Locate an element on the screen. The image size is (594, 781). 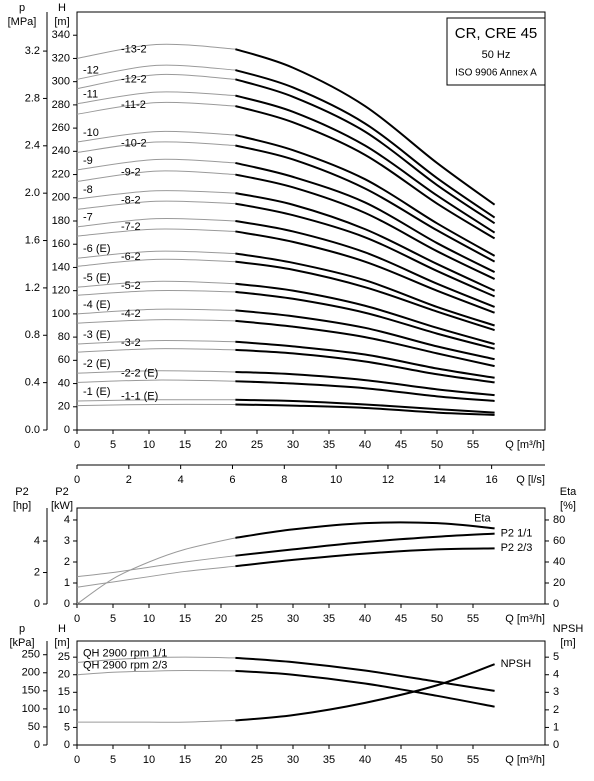
series-label: -7 is located at coordinates (88, 218).